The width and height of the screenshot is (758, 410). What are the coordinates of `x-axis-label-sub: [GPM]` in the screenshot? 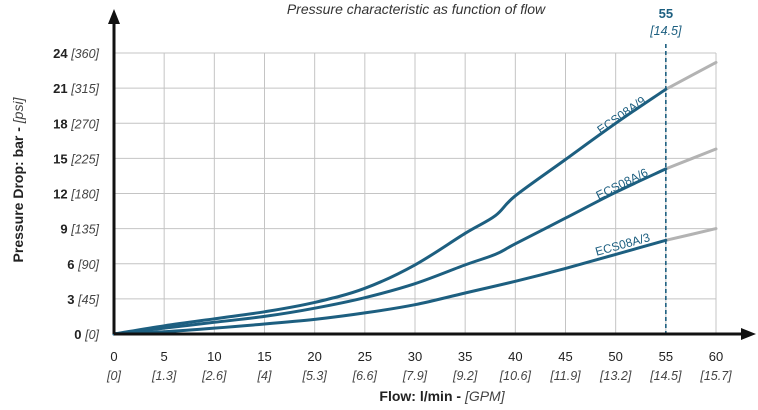 It's located at (485, 396).